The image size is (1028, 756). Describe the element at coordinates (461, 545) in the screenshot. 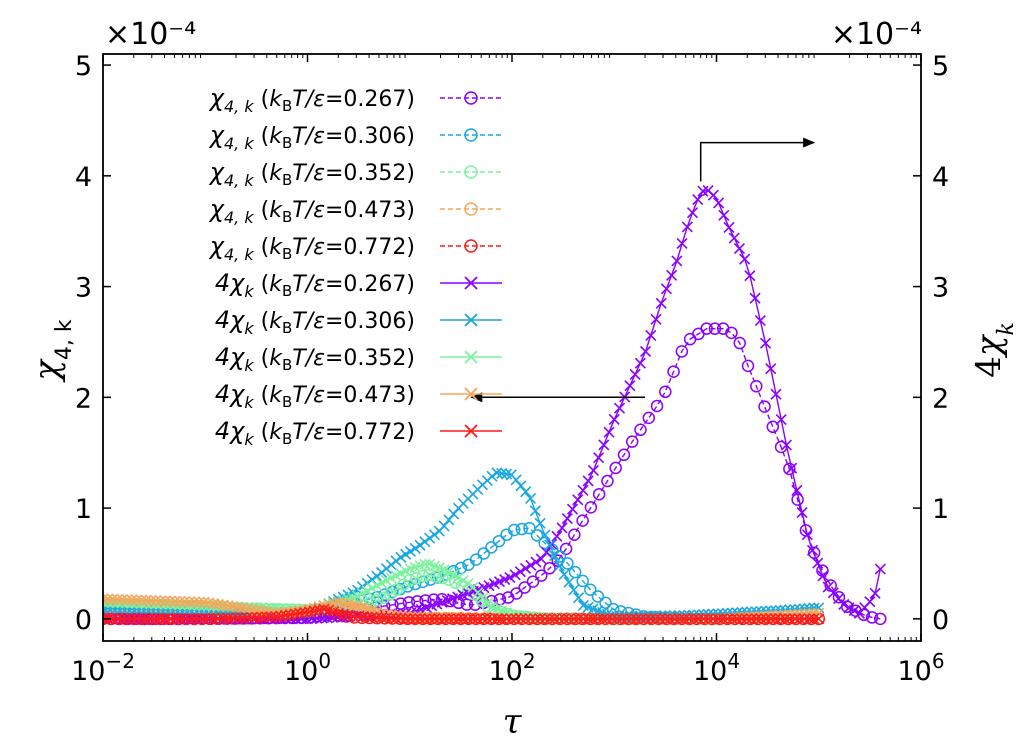

I see `series-line` at that location.